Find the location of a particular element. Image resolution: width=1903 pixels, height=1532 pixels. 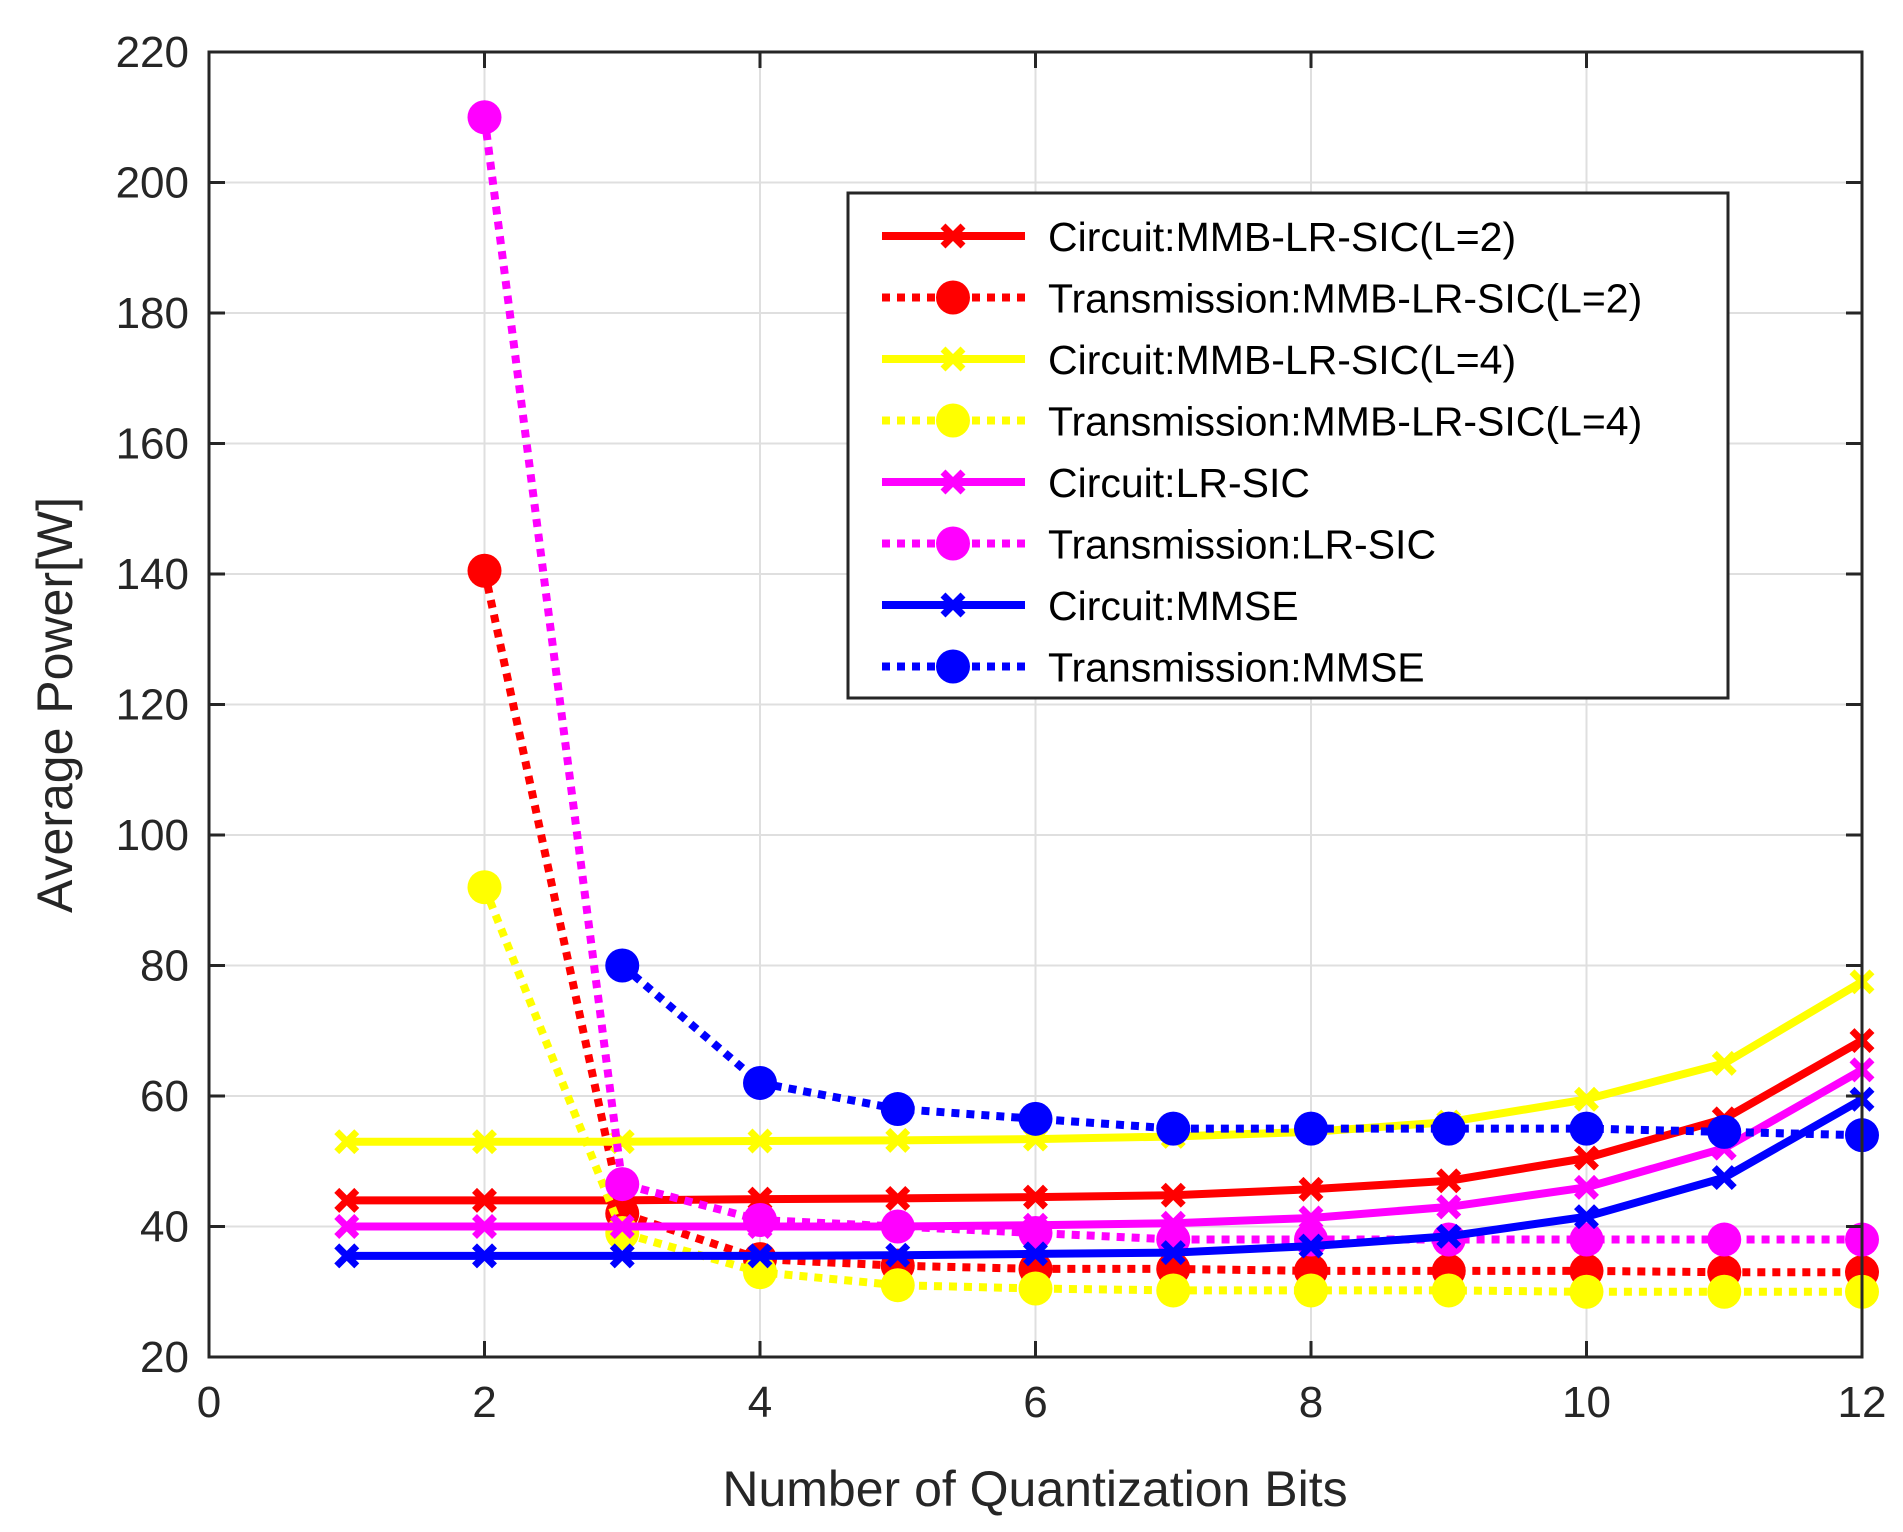

legend-label: Transmission:MMSE is located at coordinates (1236, 668).